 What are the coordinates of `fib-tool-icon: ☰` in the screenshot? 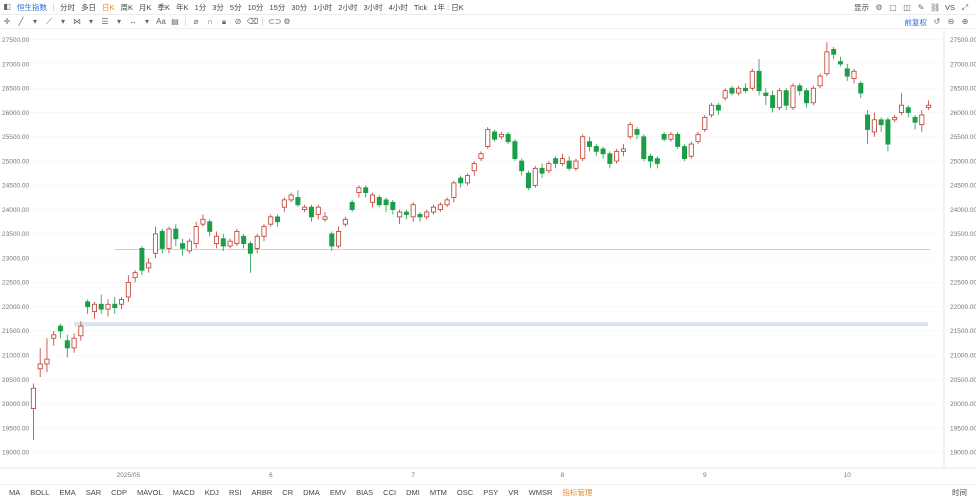 It's located at (105, 21).